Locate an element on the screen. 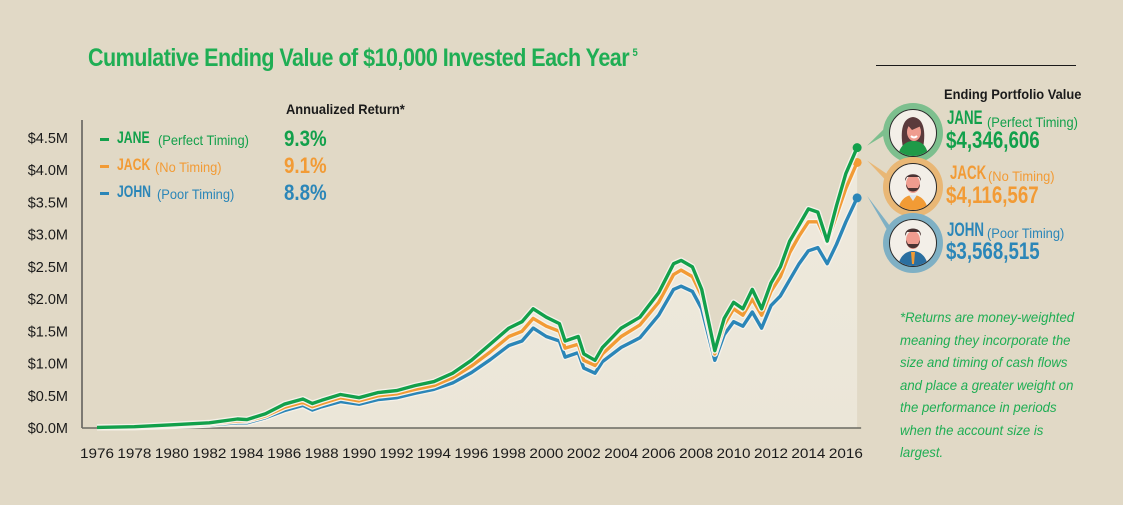 The width and height of the screenshot is (1123, 505). ending-portfolio-header: Ending Portfolio Value is located at coordinates (1013, 94).